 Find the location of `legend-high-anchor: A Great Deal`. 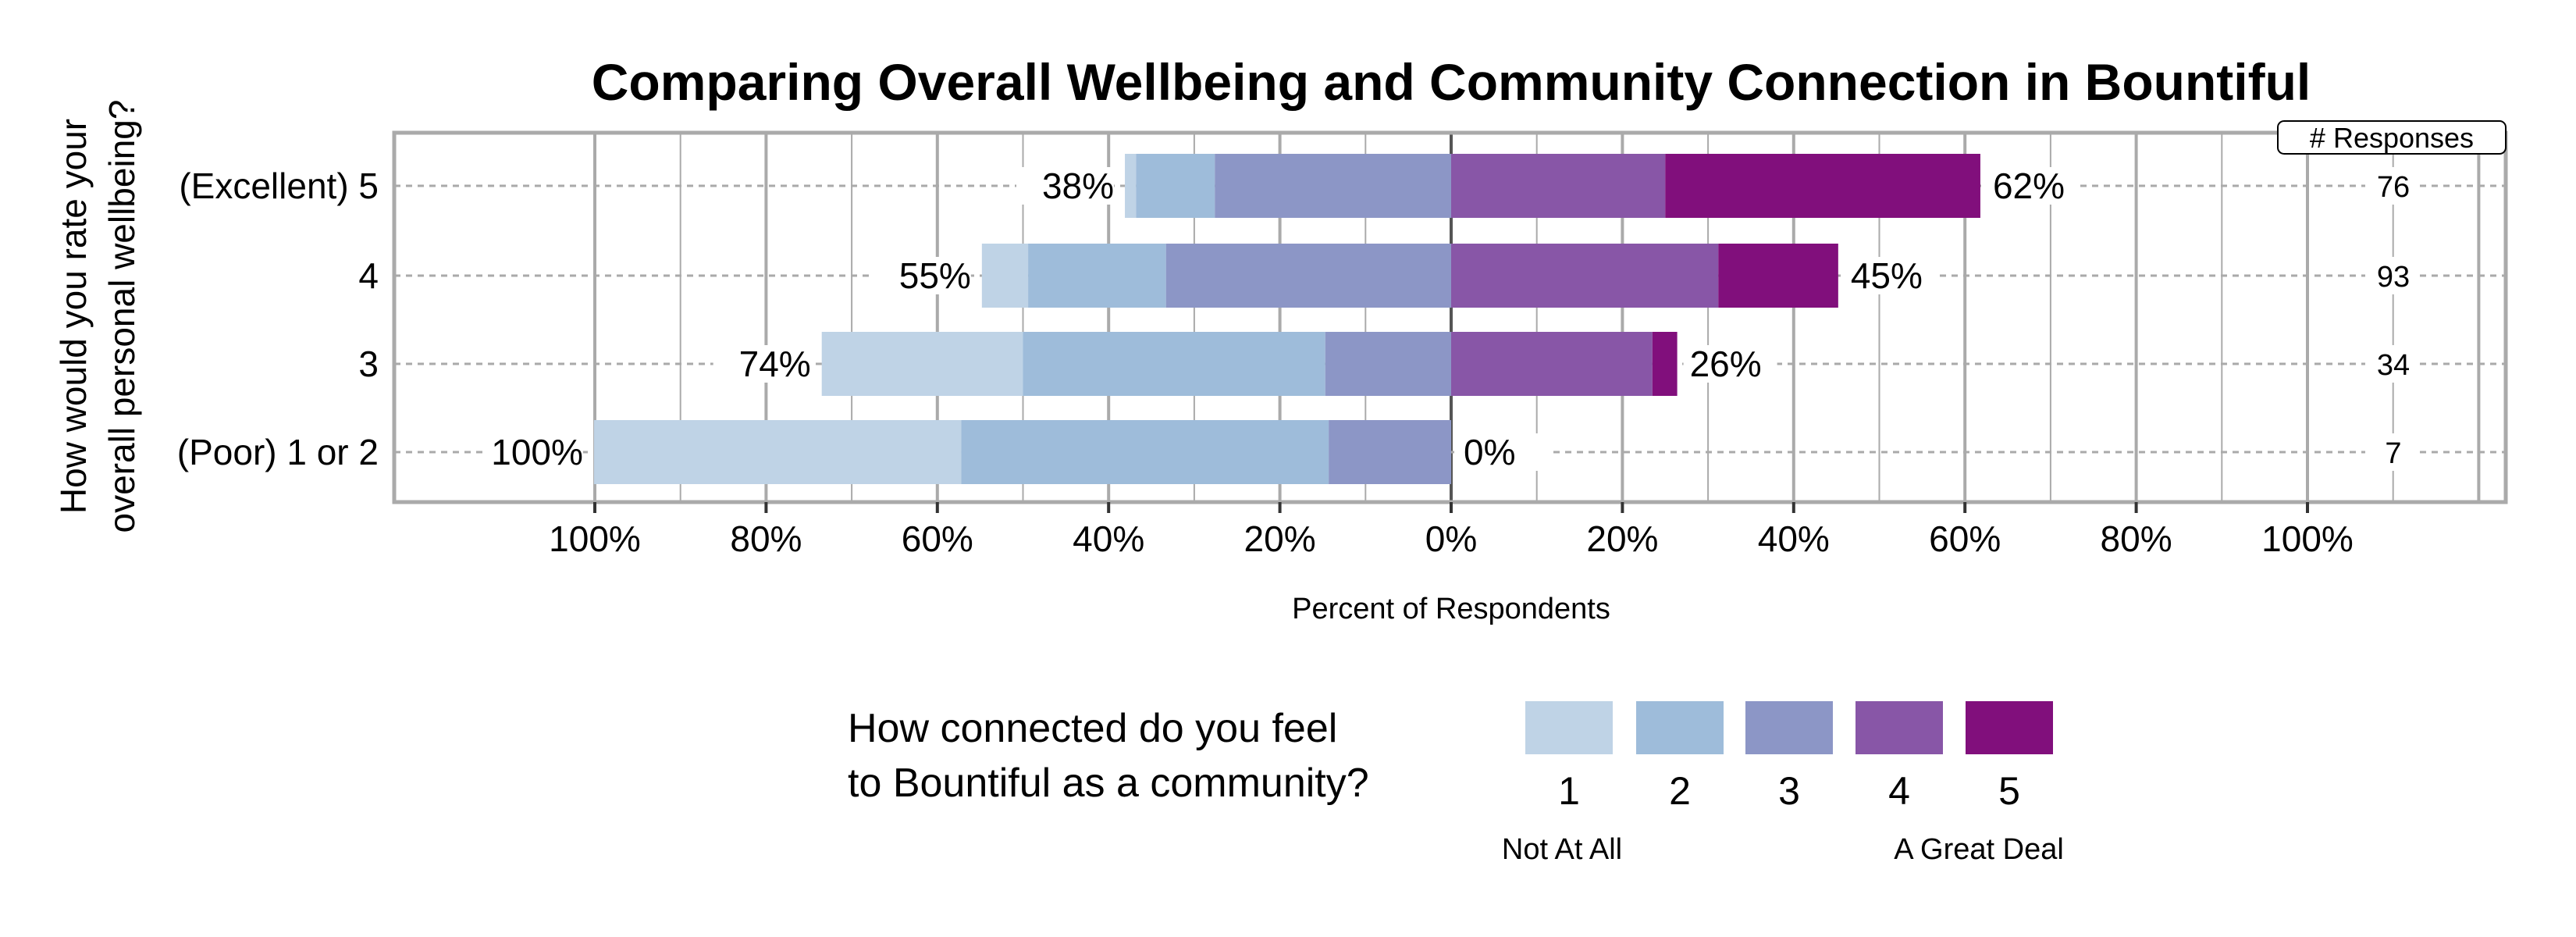

legend-high-anchor: A Great Deal is located at coordinates (1979, 849).